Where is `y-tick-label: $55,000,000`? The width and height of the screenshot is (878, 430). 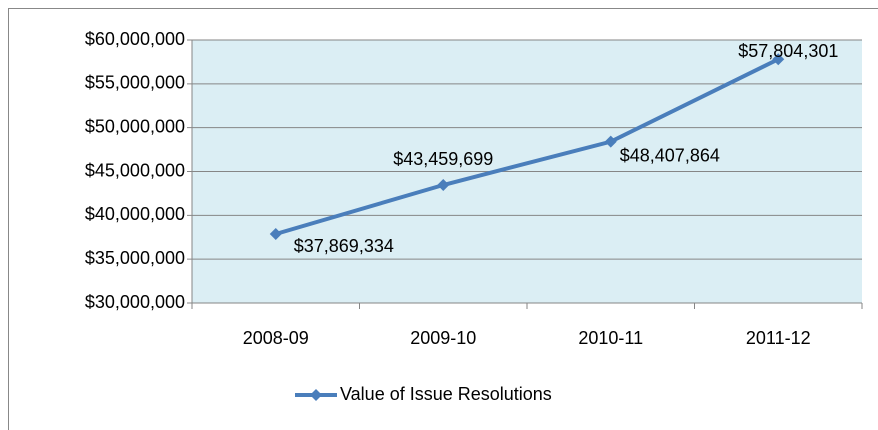
y-tick-label: $55,000,000 is located at coordinates (135, 83).